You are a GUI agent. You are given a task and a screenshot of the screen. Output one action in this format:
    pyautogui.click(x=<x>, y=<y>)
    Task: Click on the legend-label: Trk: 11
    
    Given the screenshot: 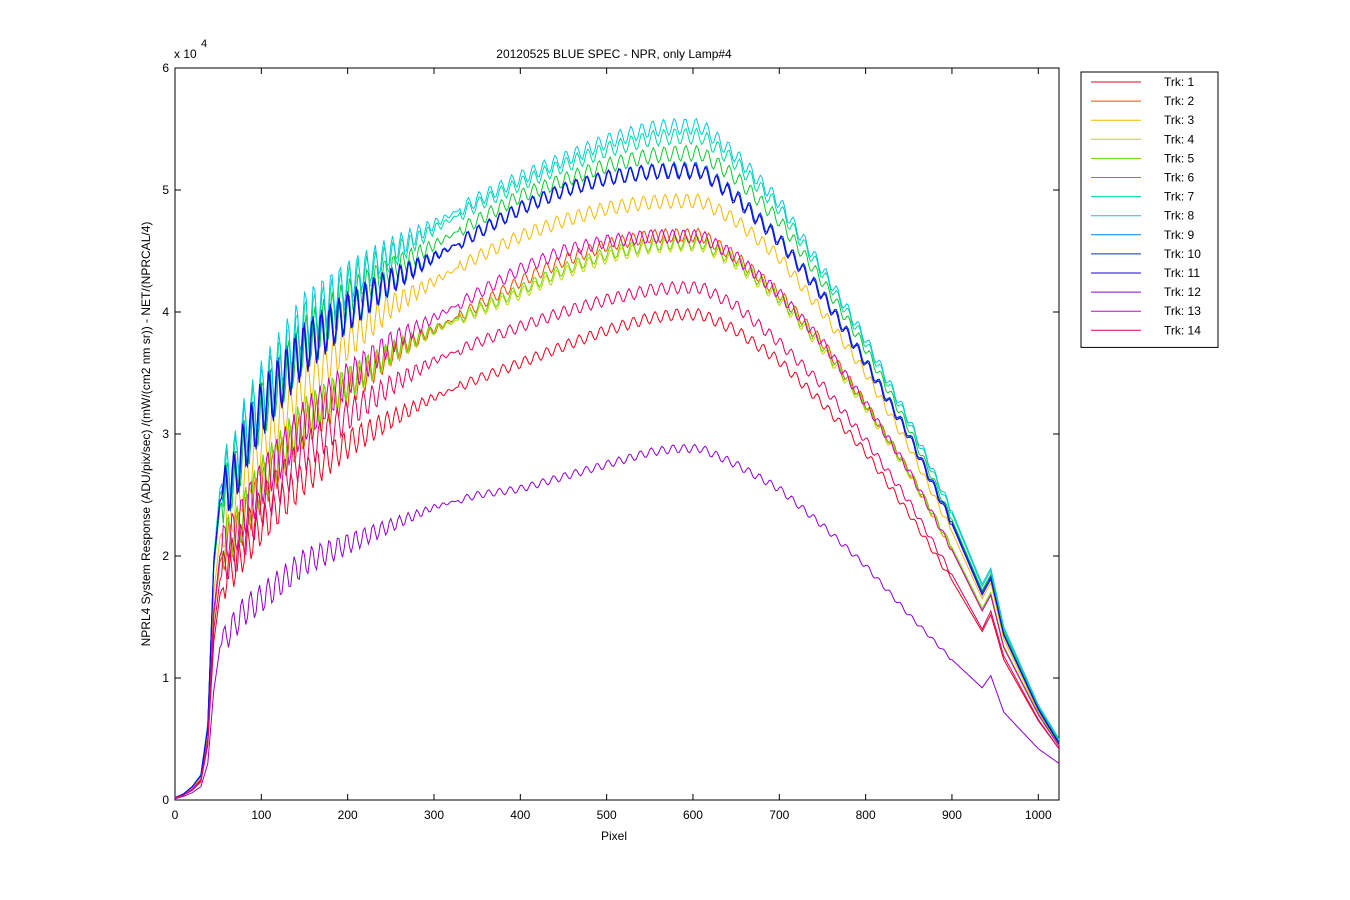 What is the action you would take?
    pyautogui.click(x=1182, y=273)
    